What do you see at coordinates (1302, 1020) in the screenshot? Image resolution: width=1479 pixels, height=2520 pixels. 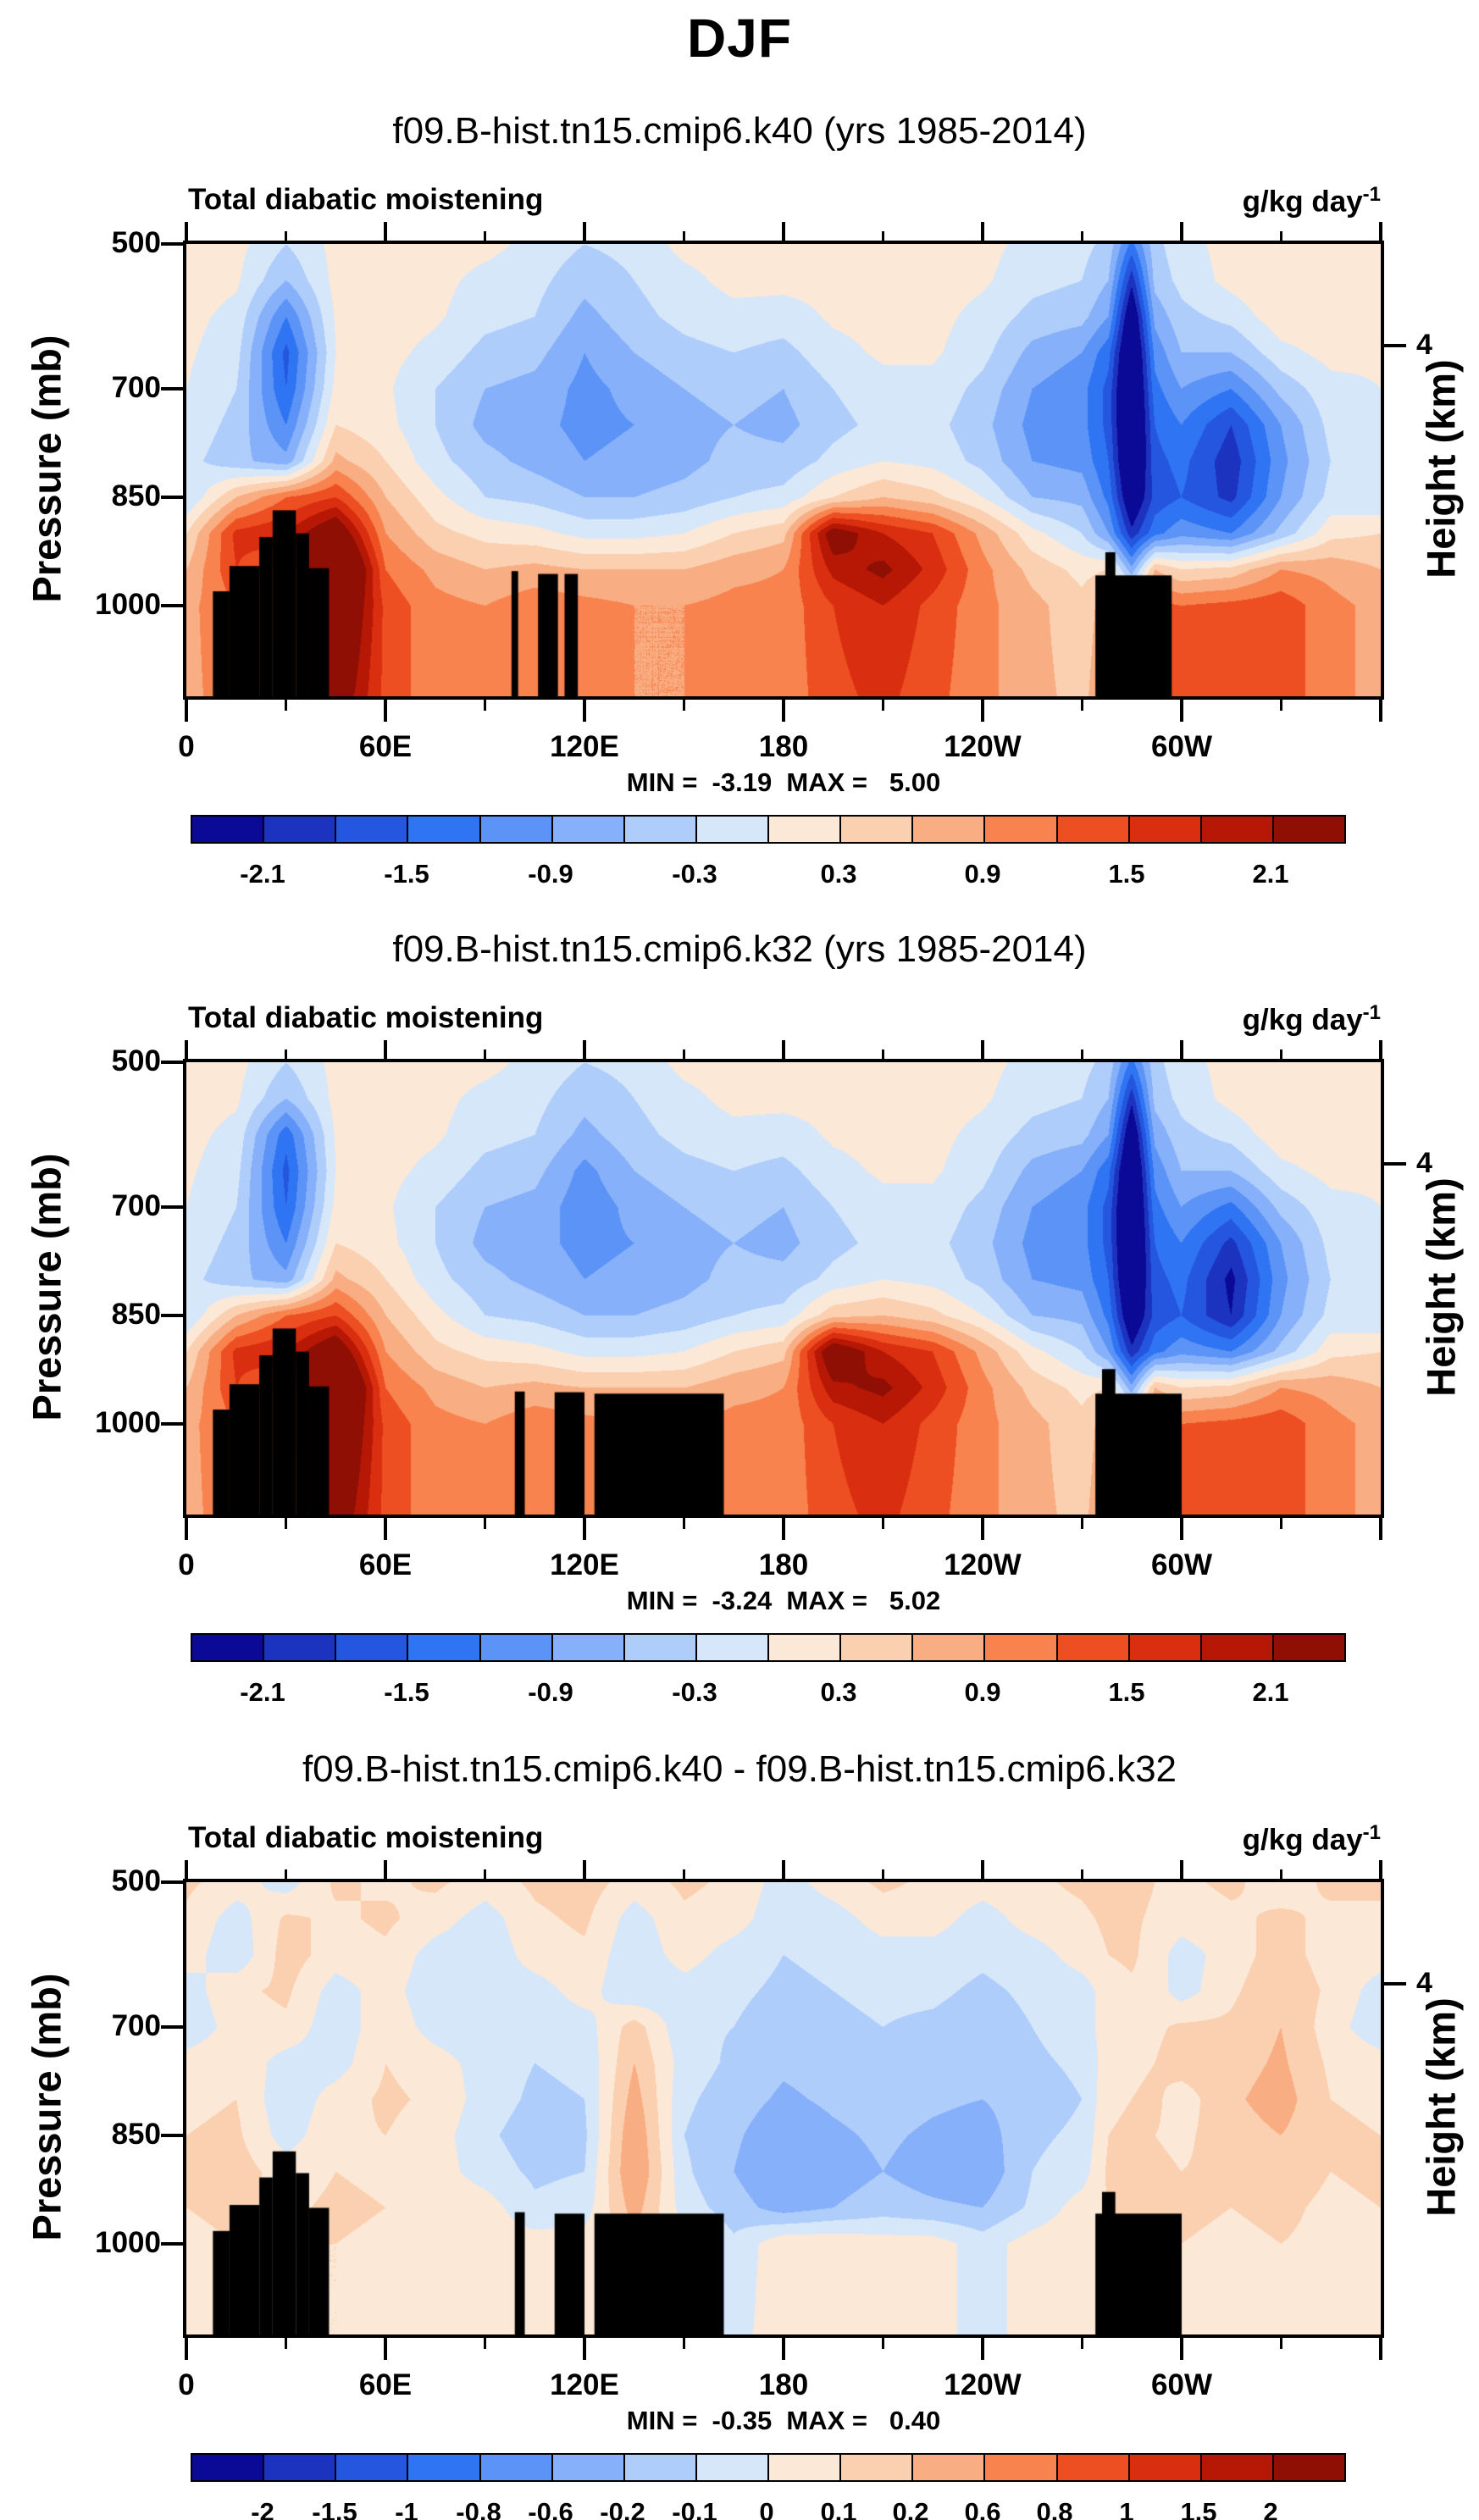 I see `units-text: g/kg day` at bounding box center [1302, 1020].